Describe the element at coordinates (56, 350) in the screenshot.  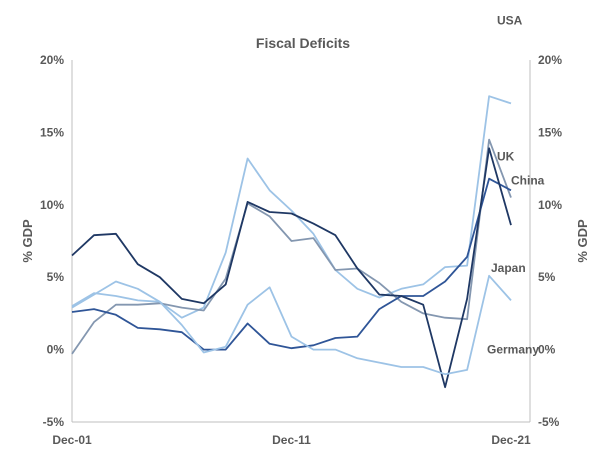
I see `y-tick-label-left: 0%` at that location.